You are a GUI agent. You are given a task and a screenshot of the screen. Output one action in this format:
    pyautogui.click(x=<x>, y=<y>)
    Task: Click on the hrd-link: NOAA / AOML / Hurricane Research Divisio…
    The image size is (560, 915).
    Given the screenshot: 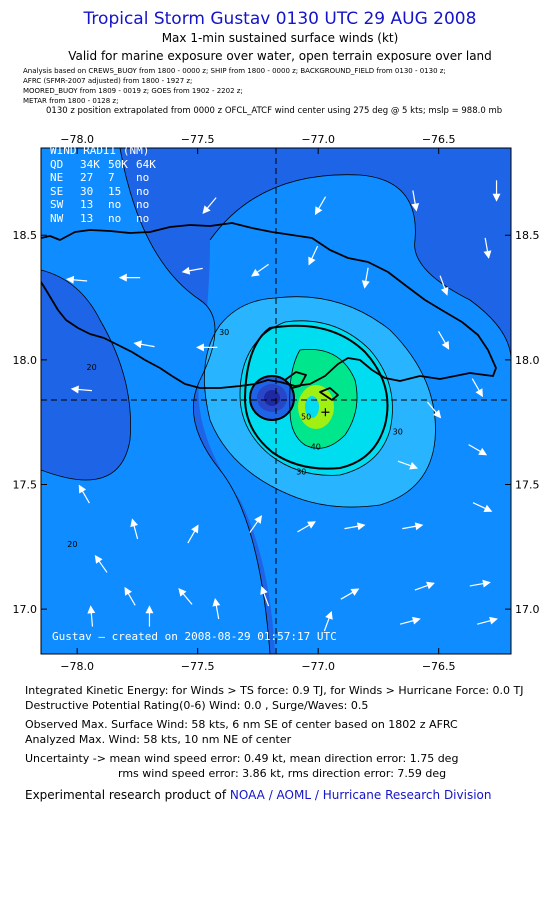 What is the action you would take?
    pyautogui.click(x=360, y=795)
    